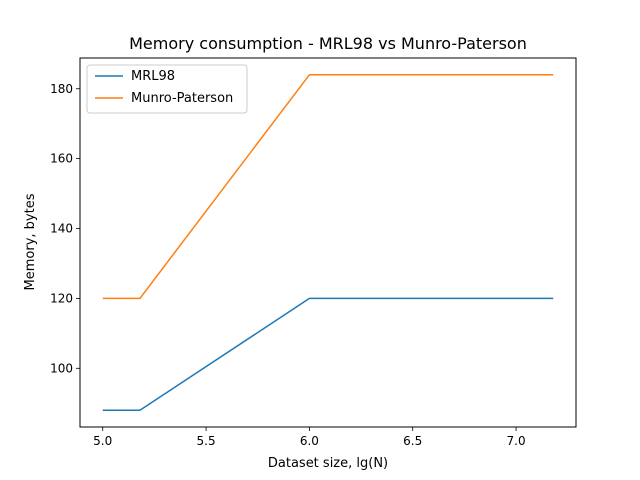 Image resolution: width=640 pixels, height=480 pixels. What do you see at coordinates (516, 441) in the screenshot?
I see `x-tick-label: 7.0` at bounding box center [516, 441].